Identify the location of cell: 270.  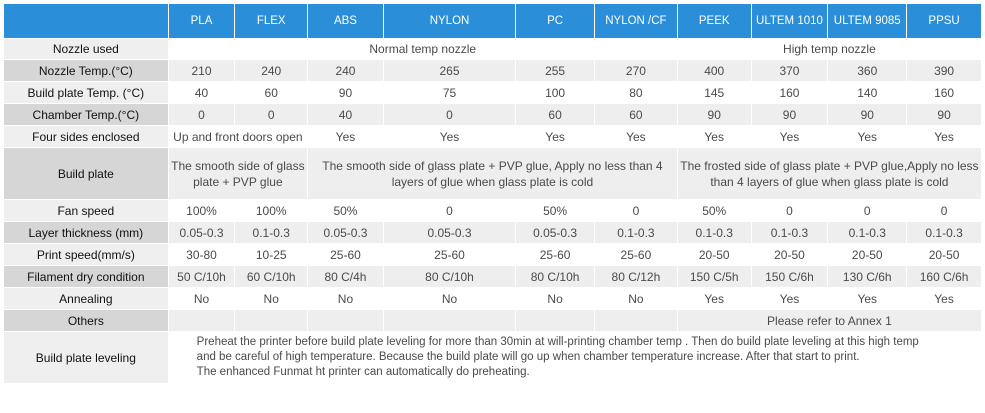
(635, 70).